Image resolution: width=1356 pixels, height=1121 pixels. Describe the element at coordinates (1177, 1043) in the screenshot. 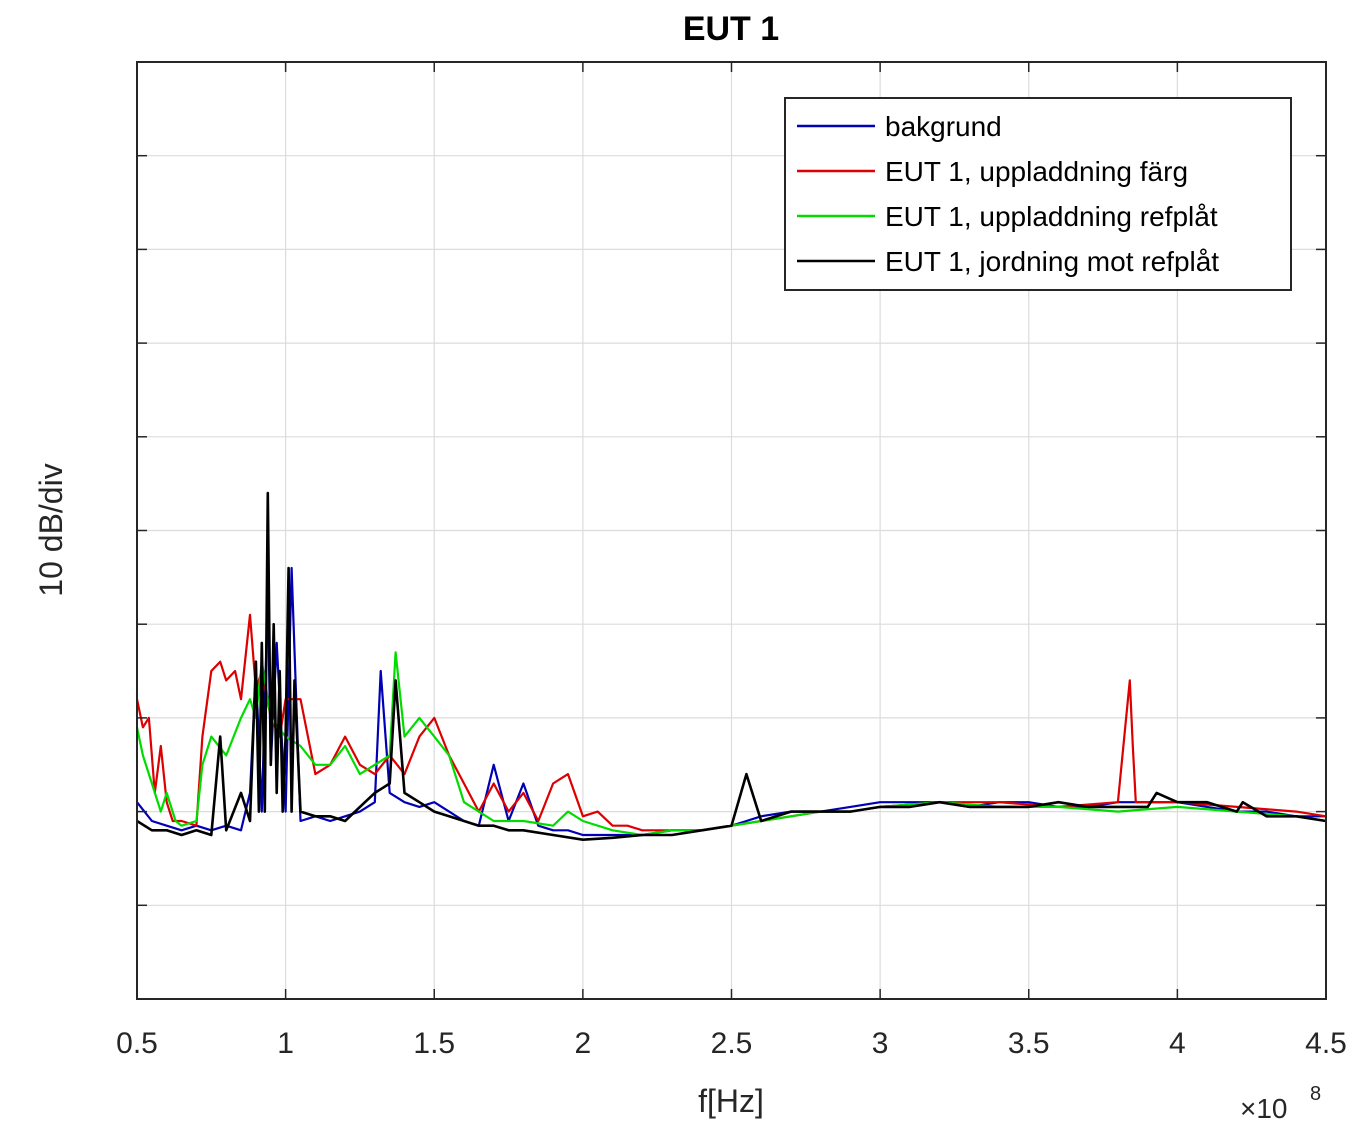

I see `x-tick-label: 4` at that location.